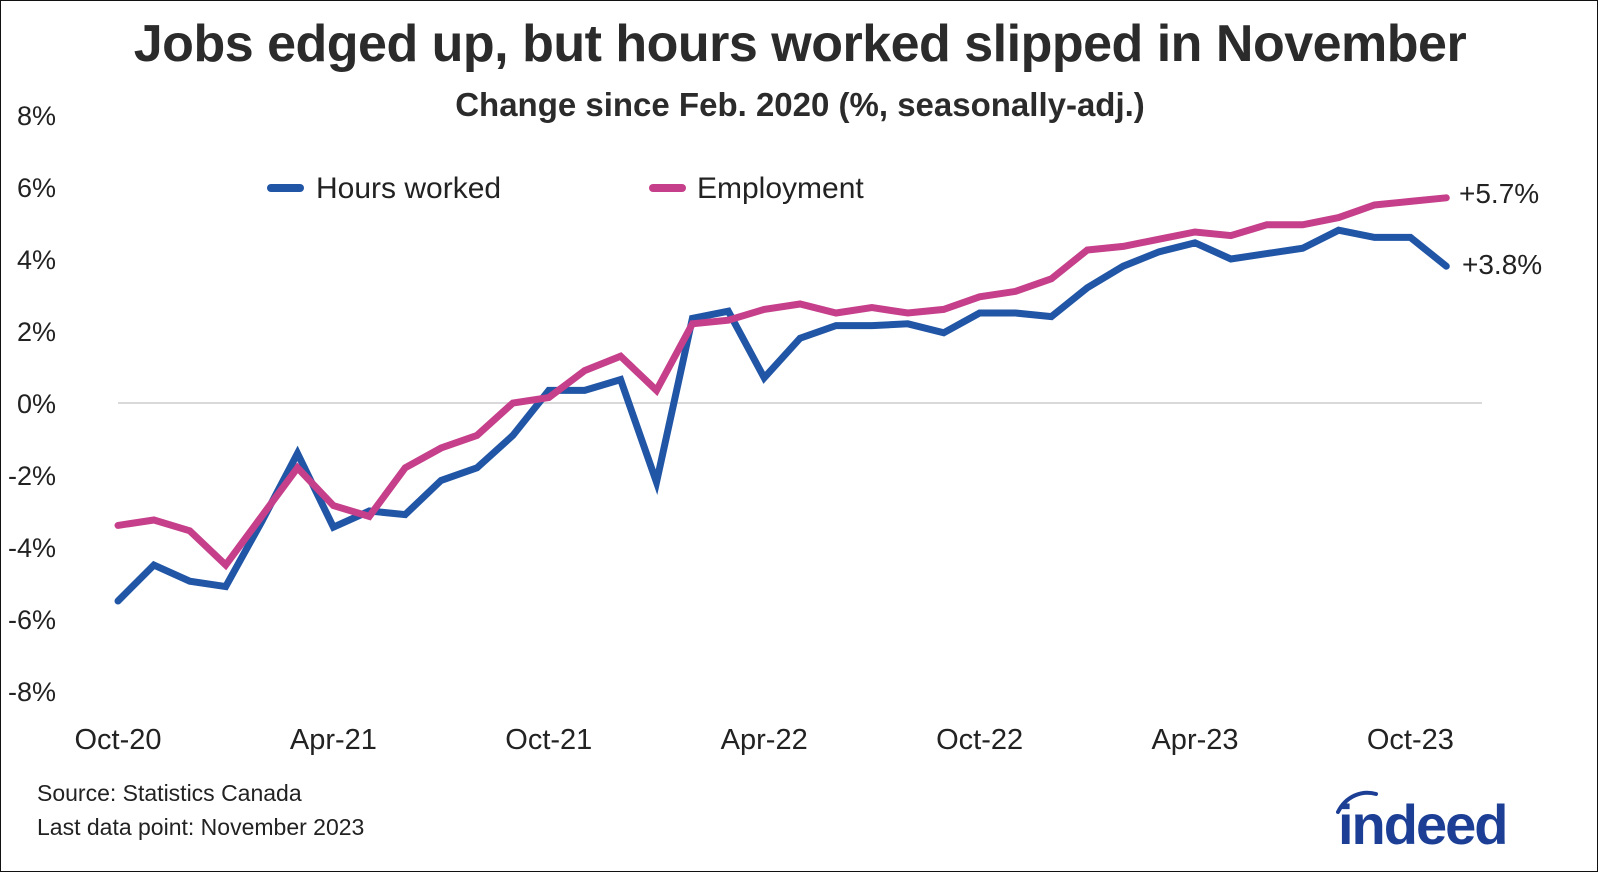 This screenshot has width=1600, height=874. Describe the element at coordinates (979, 740) in the screenshot. I see `x-tick-label: Oct-22` at that location.